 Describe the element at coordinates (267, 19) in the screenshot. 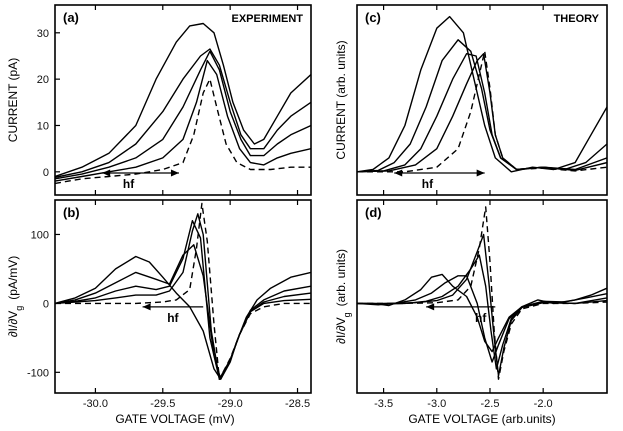

I see `panel-title: EXPERIMENT` at that location.